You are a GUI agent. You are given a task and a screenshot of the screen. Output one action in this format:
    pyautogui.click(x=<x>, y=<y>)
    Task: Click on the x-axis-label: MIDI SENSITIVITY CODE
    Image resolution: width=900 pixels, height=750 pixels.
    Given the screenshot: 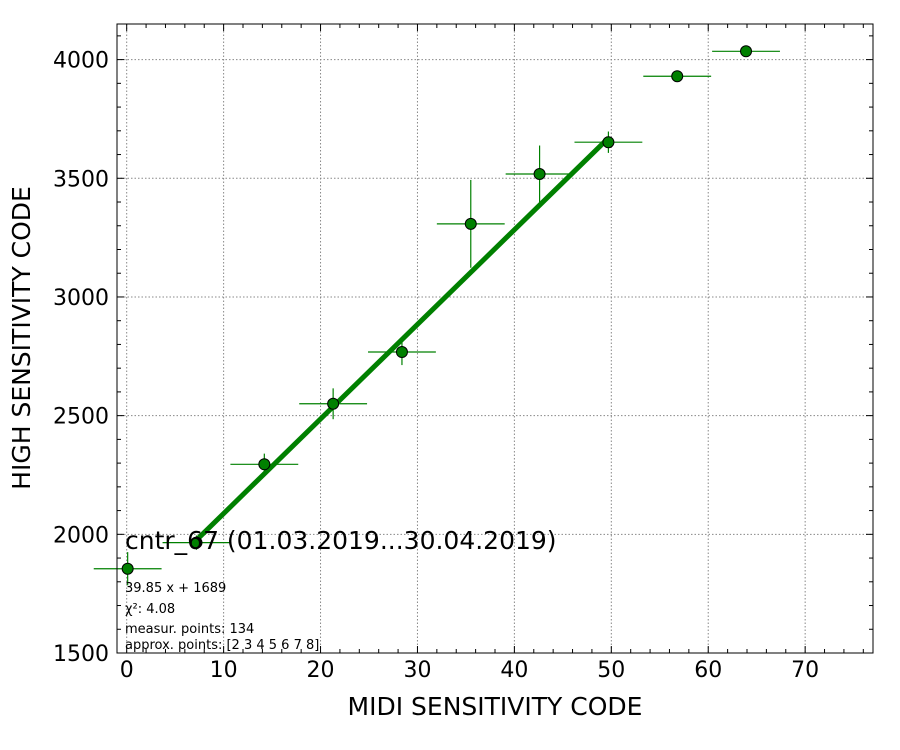 What is the action you would take?
    pyautogui.click(x=495, y=706)
    